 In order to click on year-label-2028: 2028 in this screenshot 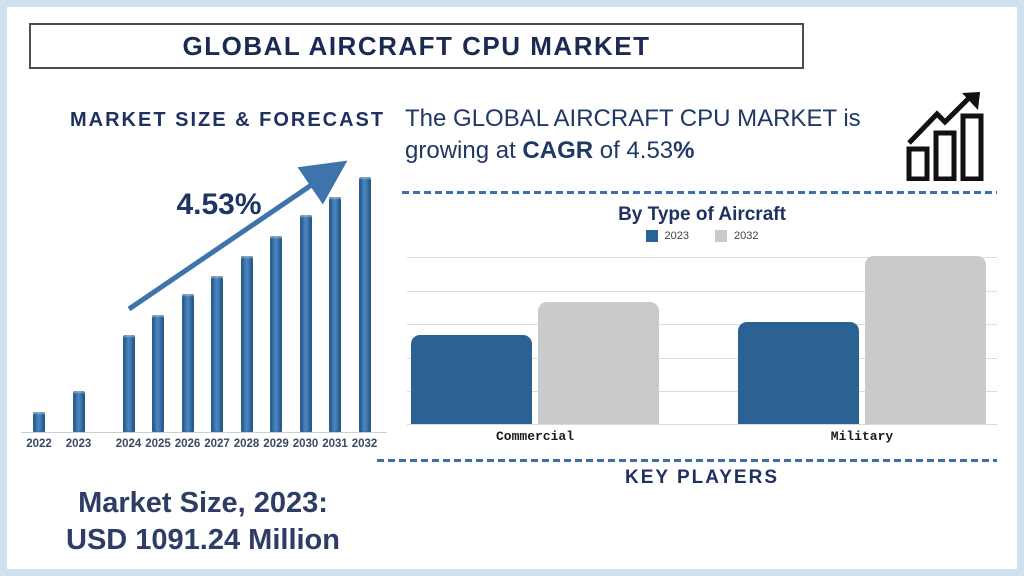, I will do `click(246, 444)`.